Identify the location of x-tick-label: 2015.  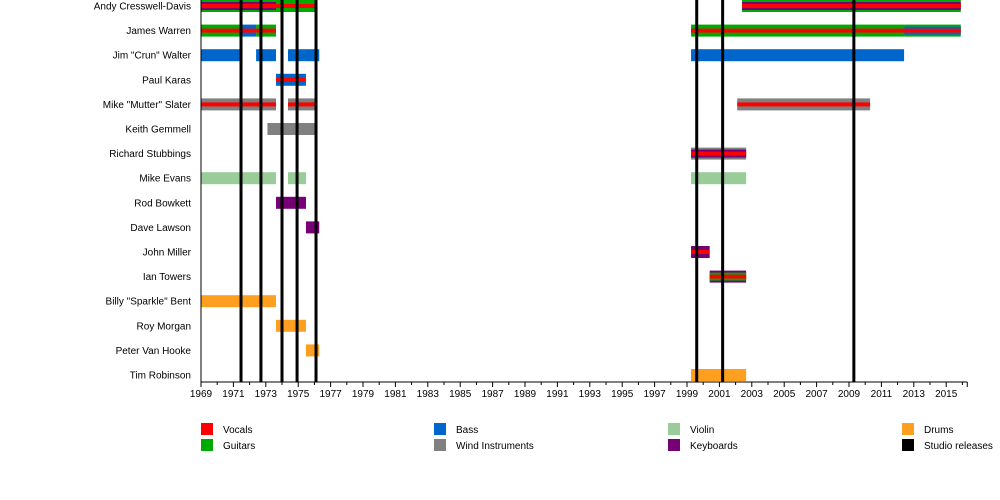
(946, 394).